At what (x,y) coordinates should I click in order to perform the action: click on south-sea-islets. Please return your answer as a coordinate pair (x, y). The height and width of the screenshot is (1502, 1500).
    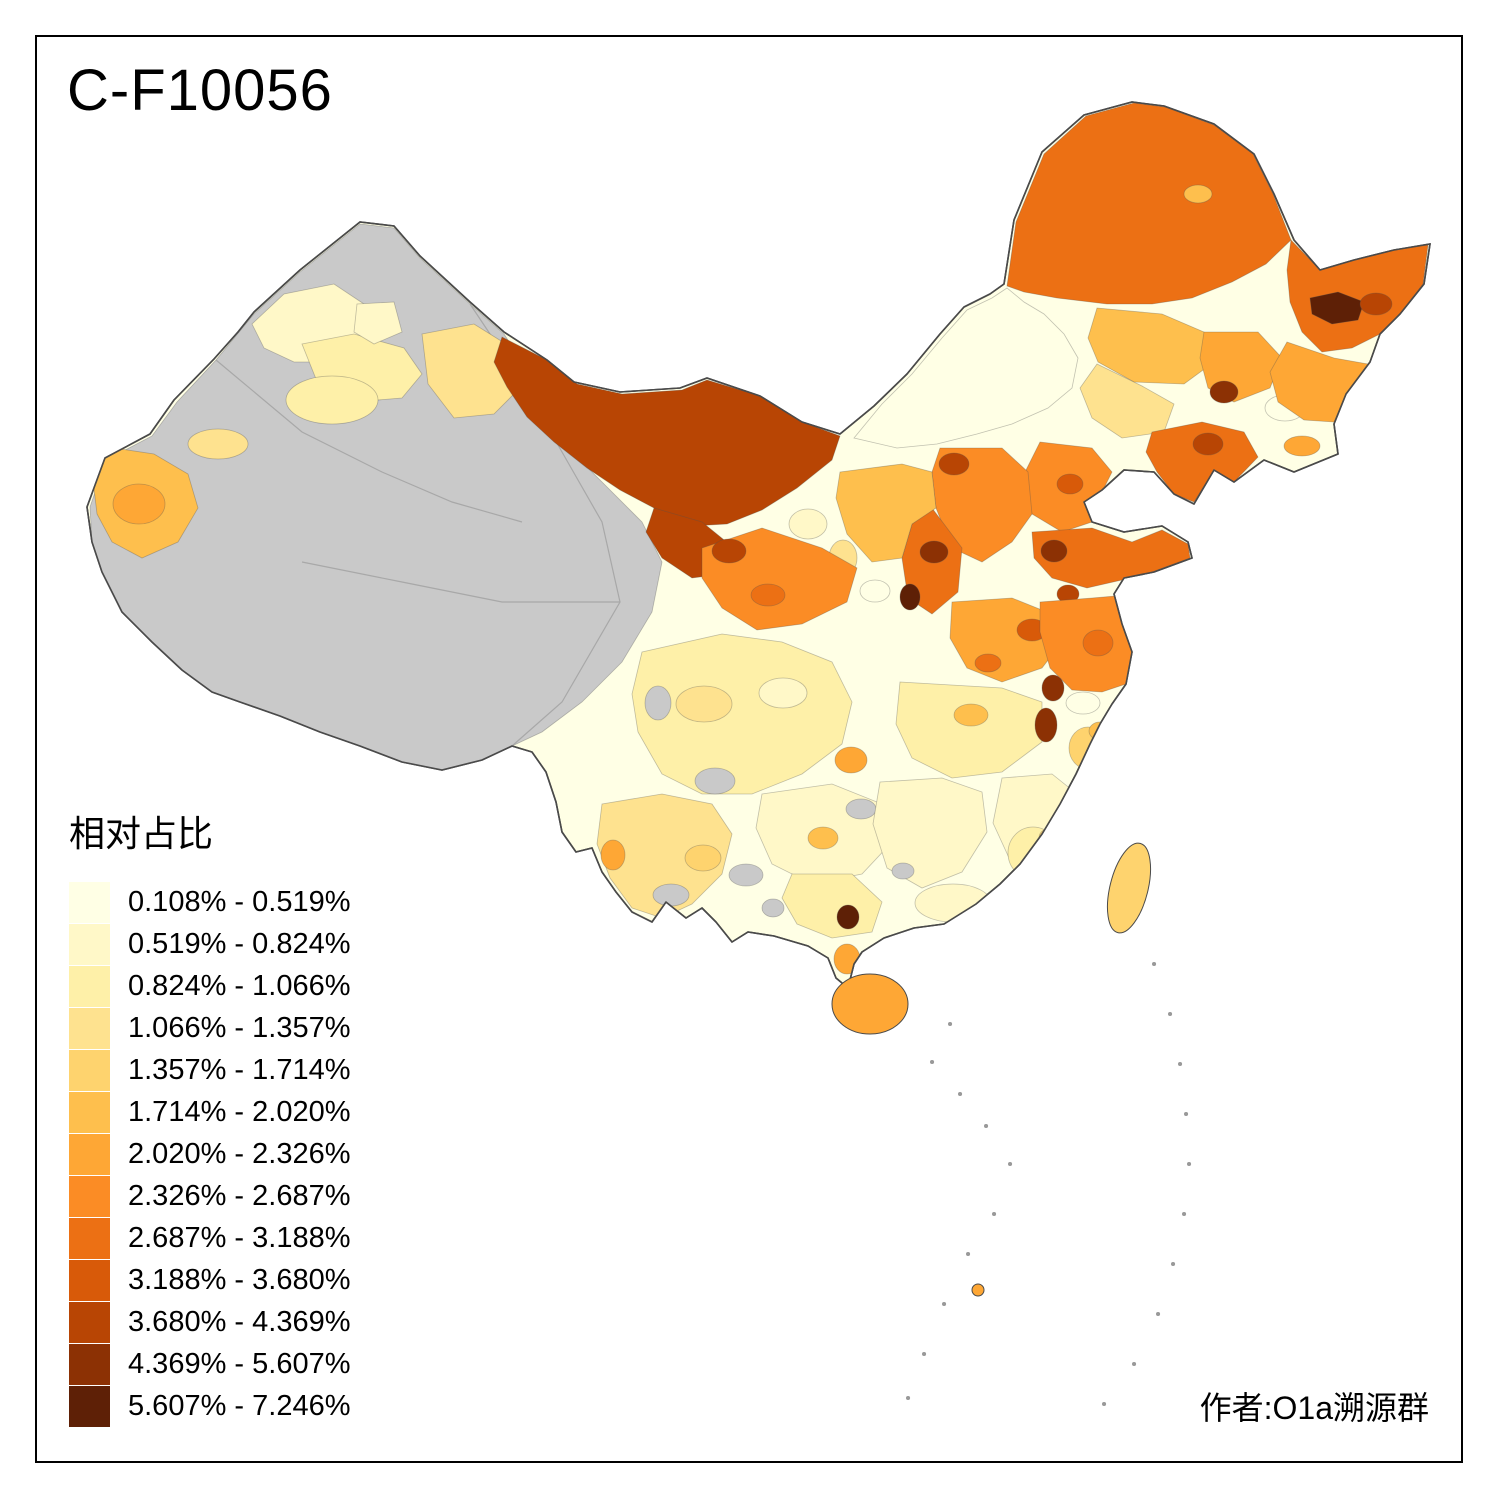
    Looking at the image, I should click on (1049, 1184).